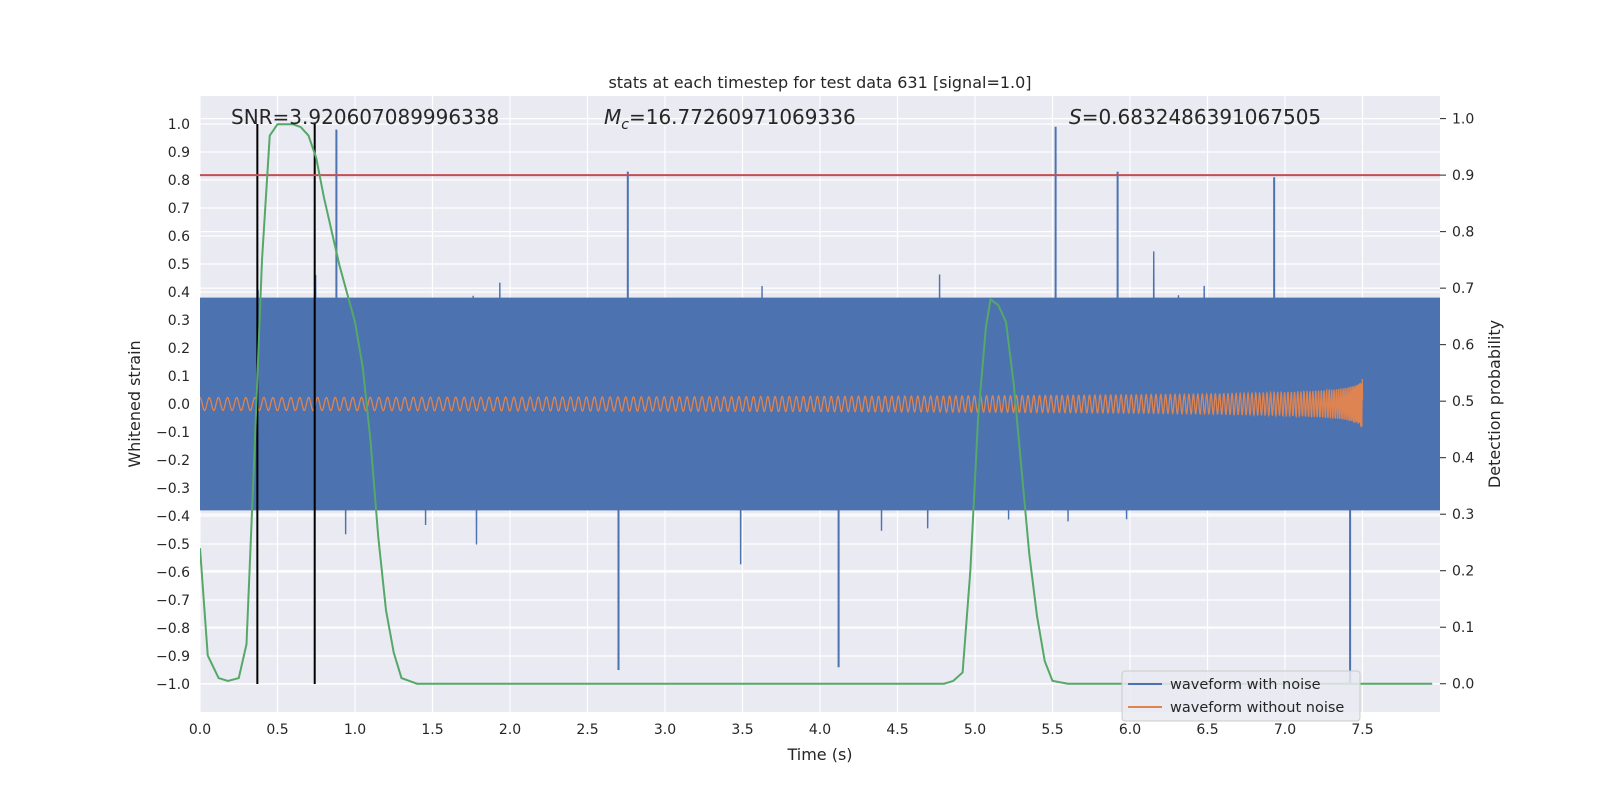  I want to click on x-tick-label: 7.0, so click(1285, 730).